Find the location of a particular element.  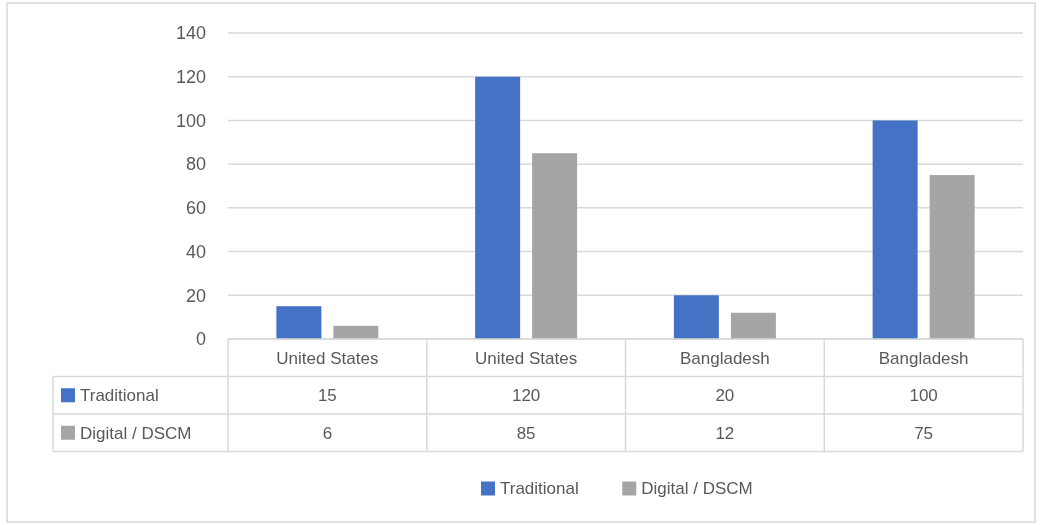

y-tick-label: 0 is located at coordinates (200, 339).